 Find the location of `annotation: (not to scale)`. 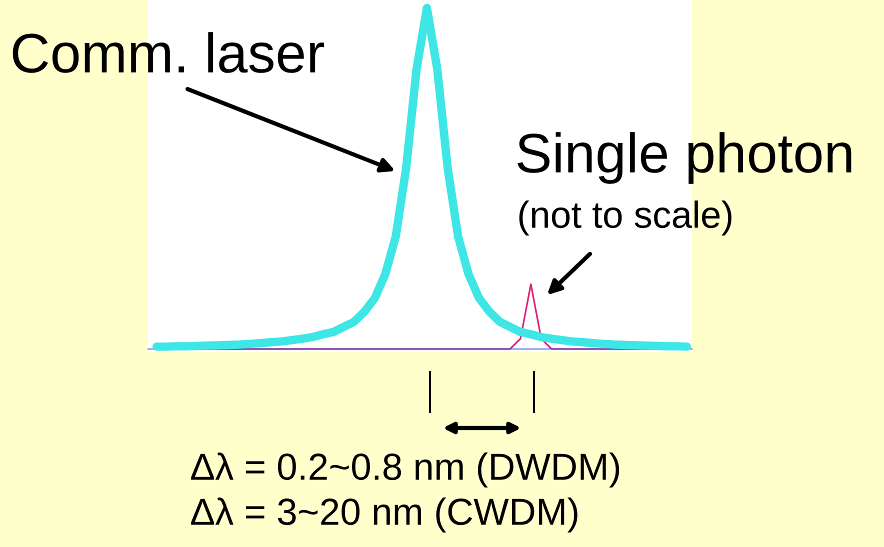

annotation: (not to scale) is located at coordinates (625, 218).